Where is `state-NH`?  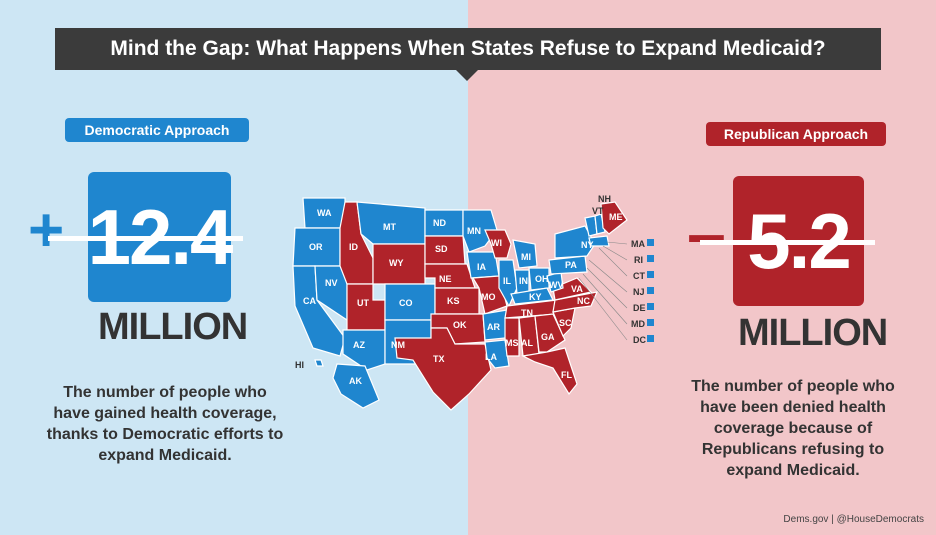
state-NH is located at coordinates (600, 224).